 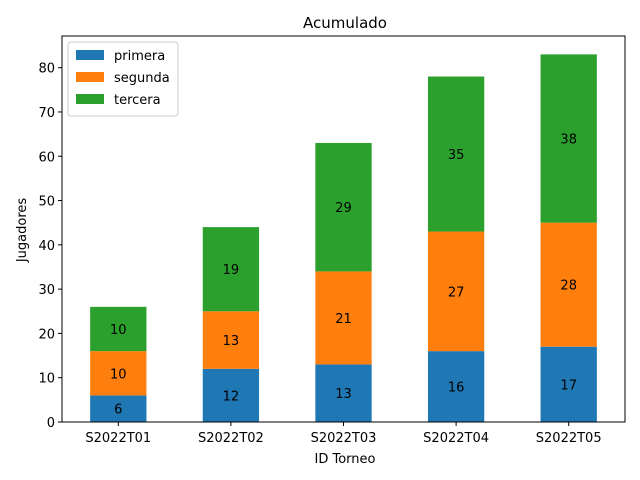 I want to click on data-label-primera-S2022T02: 12, so click(x=231, y=396).